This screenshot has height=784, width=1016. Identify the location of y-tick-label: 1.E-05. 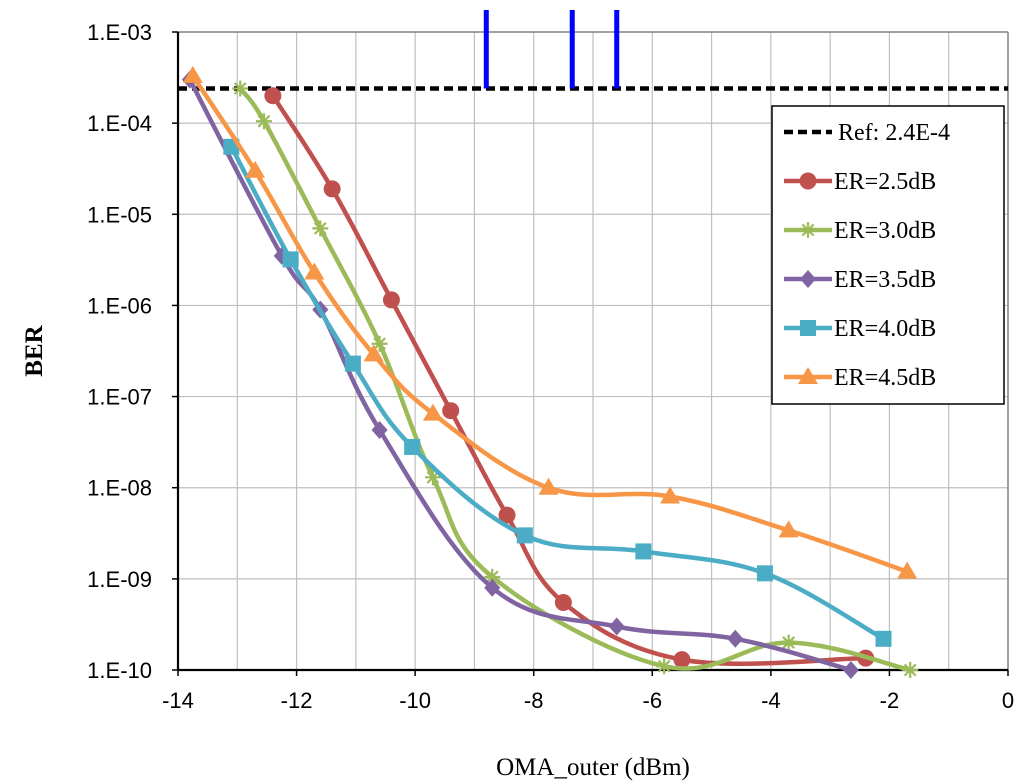
(119, 214).